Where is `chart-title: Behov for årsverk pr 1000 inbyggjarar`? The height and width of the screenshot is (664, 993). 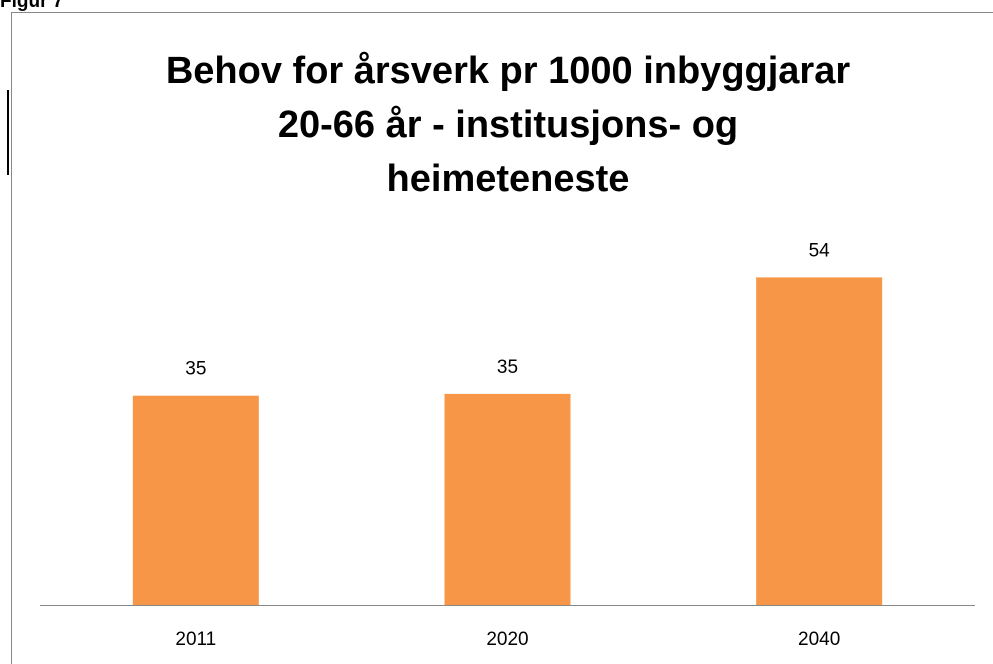
chart-title: Behov for årsverk pr 1000 inbyggjarar is located at coordinates (508, 71).